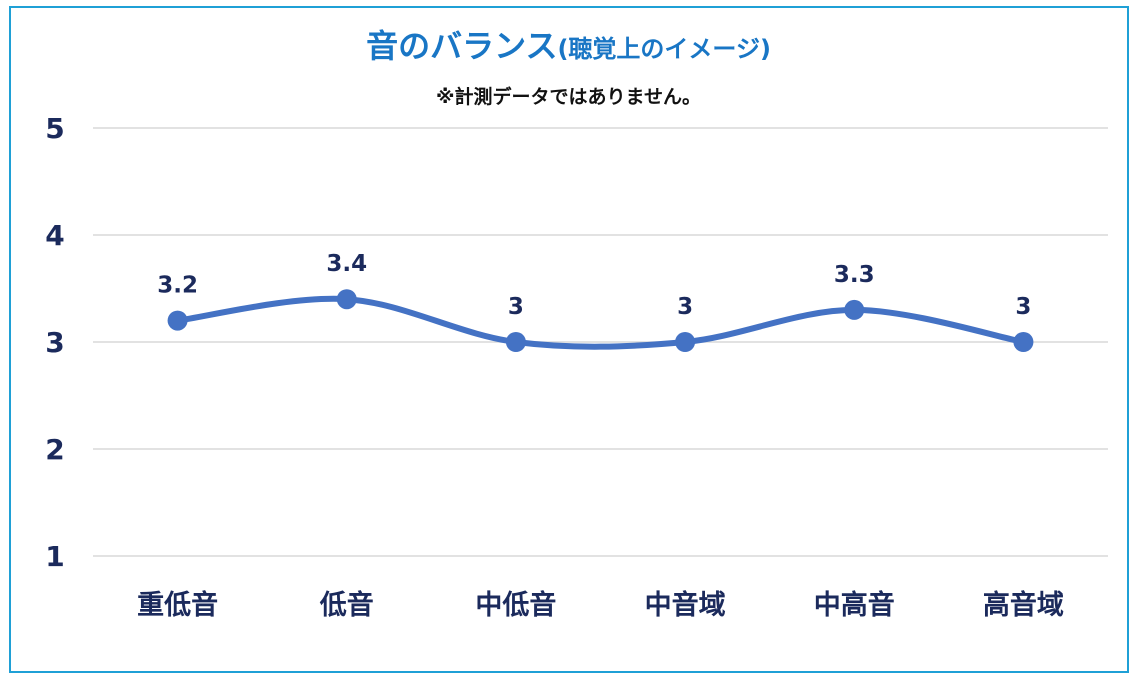  Describe the element at coordinates (177, 286) in the screenshot. I see `data-label: 3.2` at that location.